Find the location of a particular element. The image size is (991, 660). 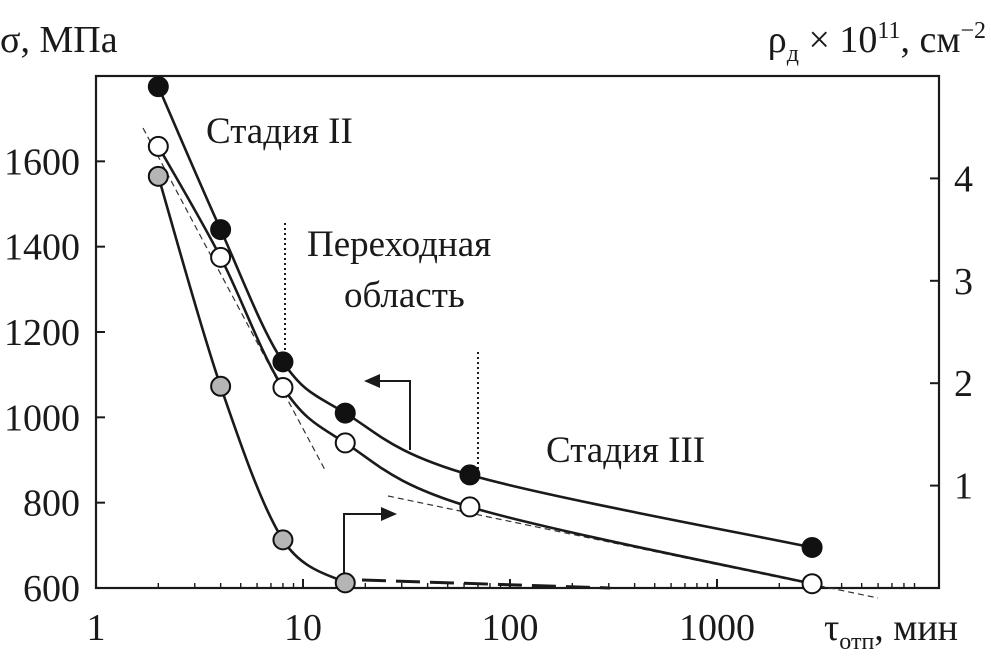

x-tick-label: 1000 is located at coordinates (717, 628).